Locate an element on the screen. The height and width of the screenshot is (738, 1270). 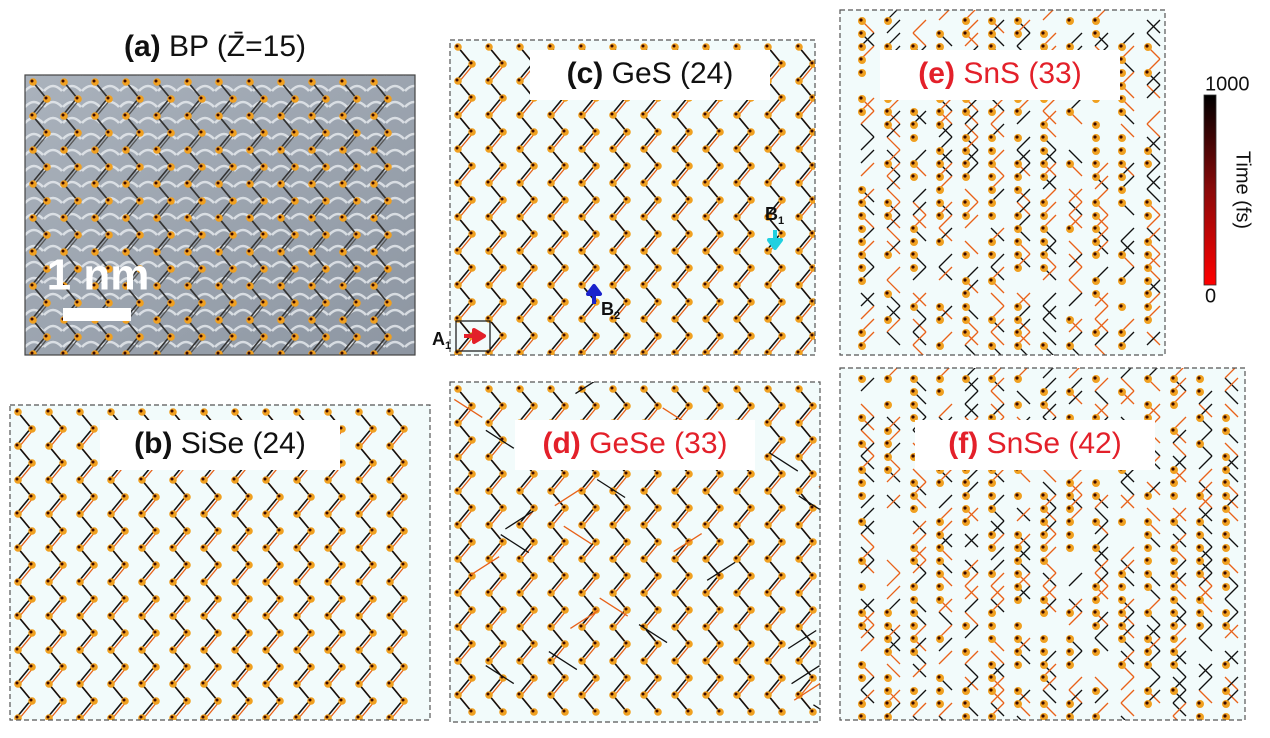
title-bg is located at coordinates (220, 445).